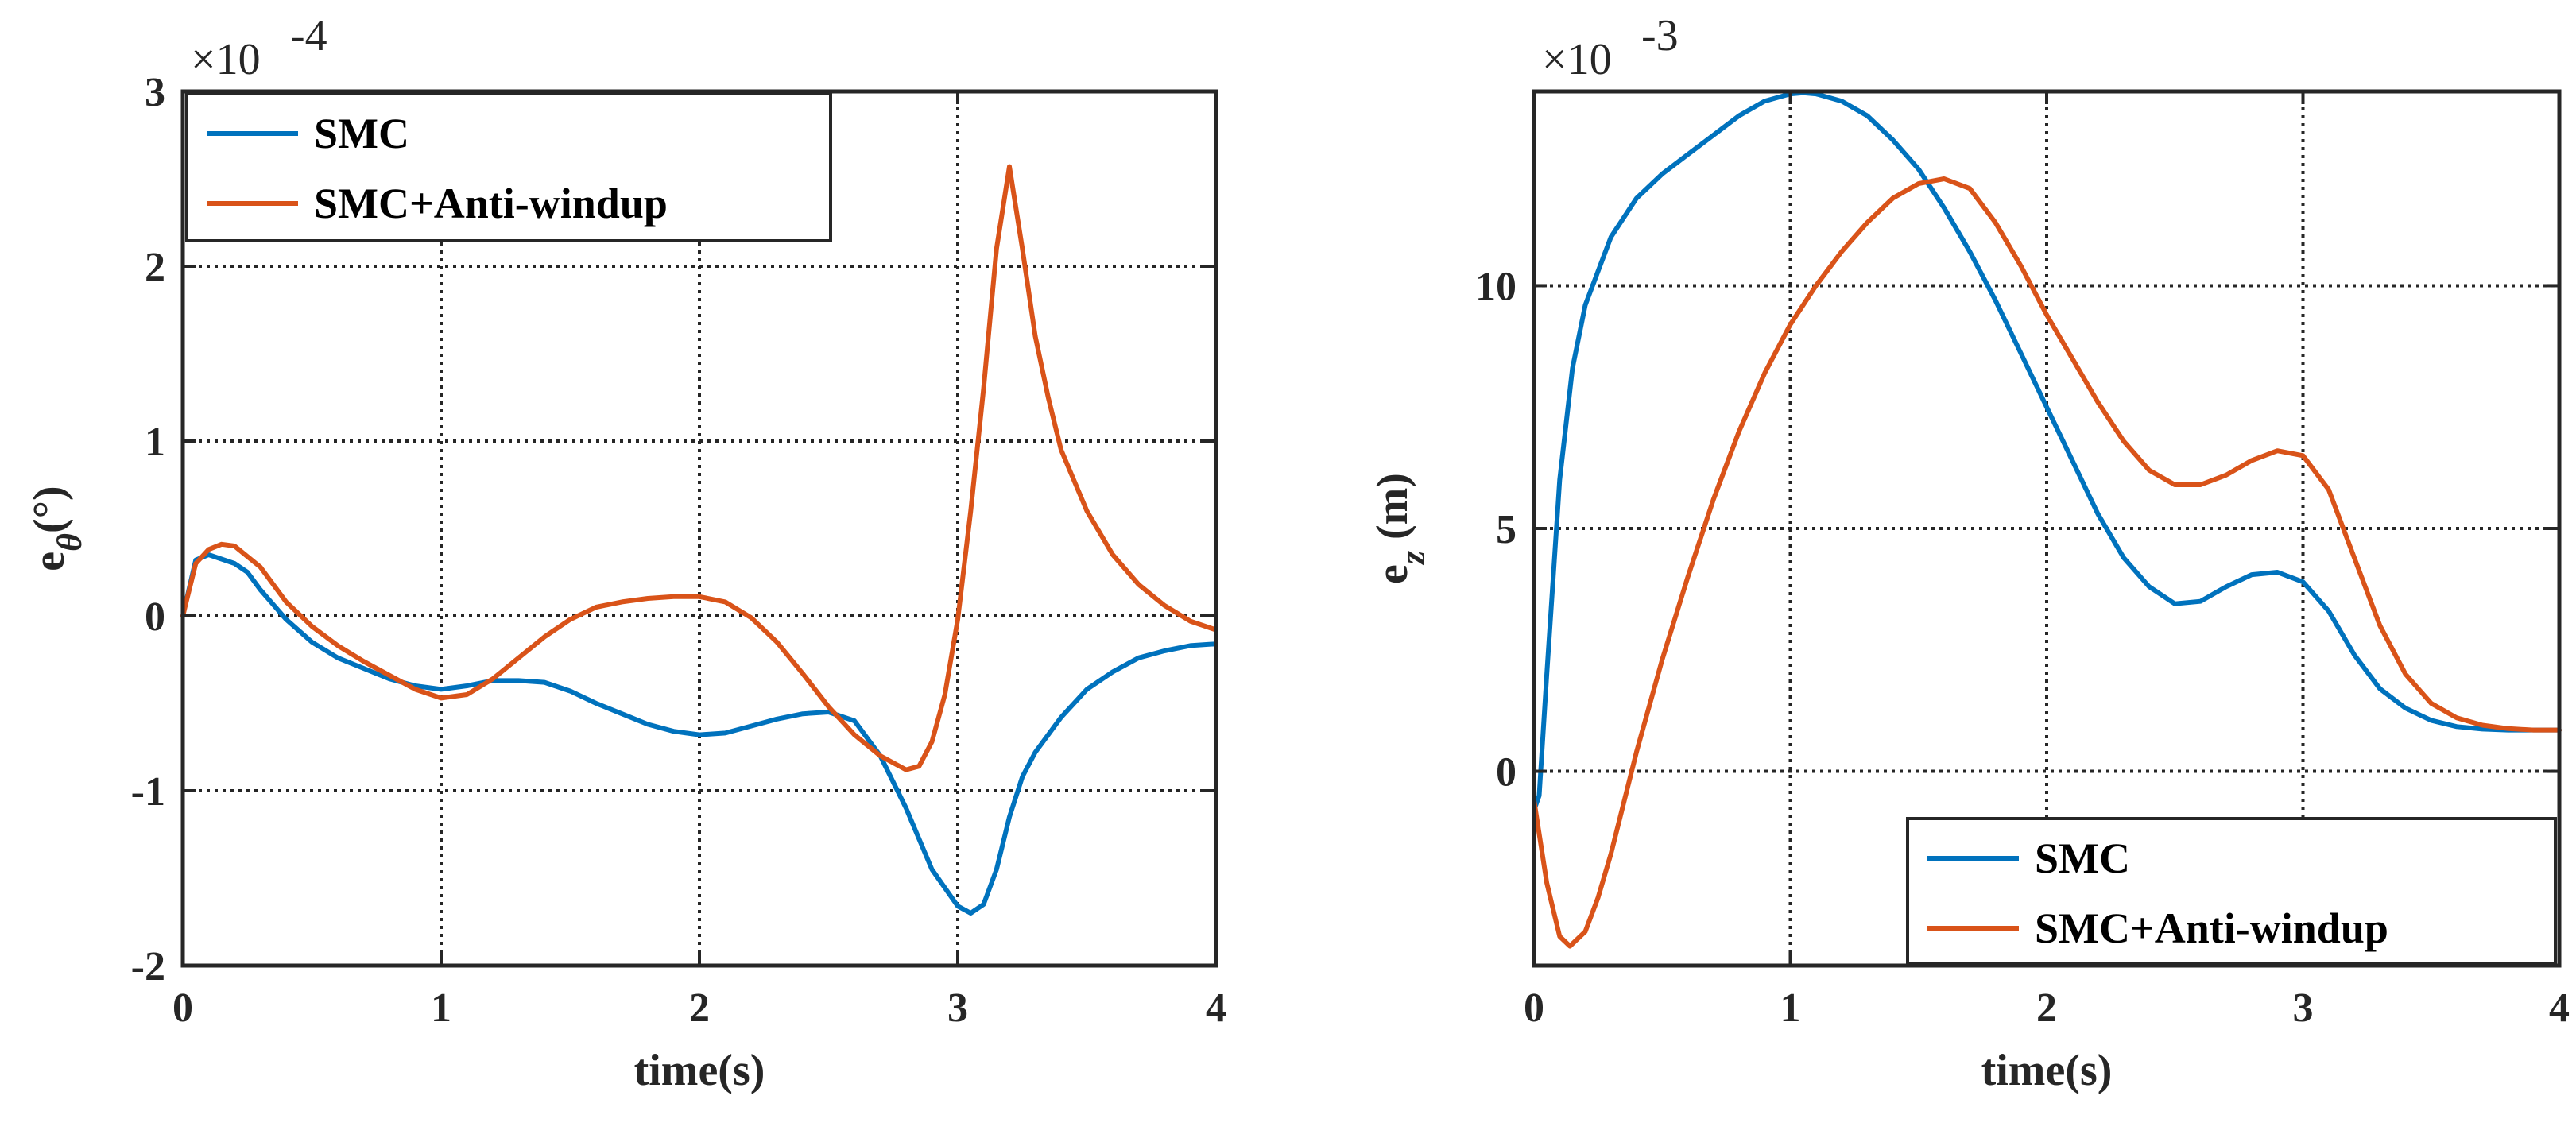 This screenshot has height=1142, width=2576. Describe the element at coordinates (308, 35) in the screenshot. I see `exponent-power: -4` at that location.